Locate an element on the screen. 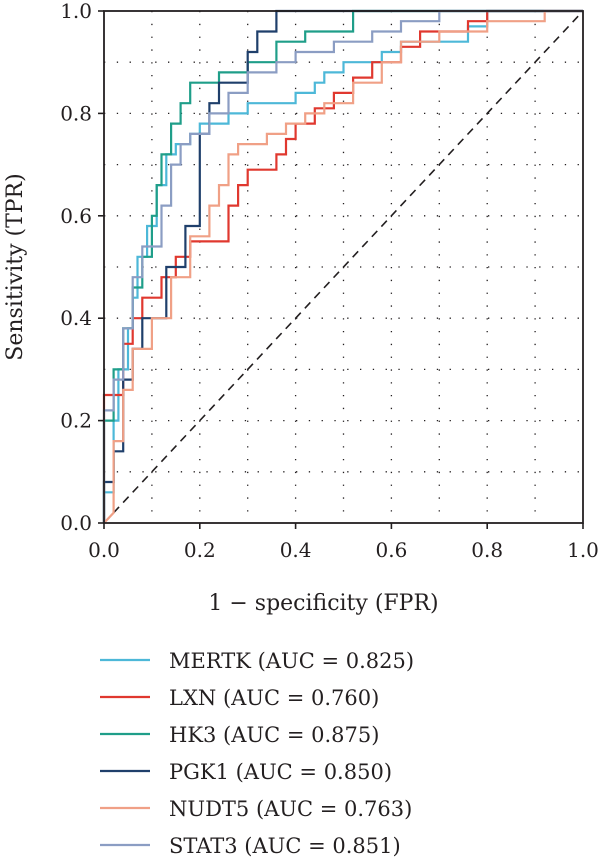  legend-item: STAT3 (AUC = 0.851) is located at coordinates (250, 846).